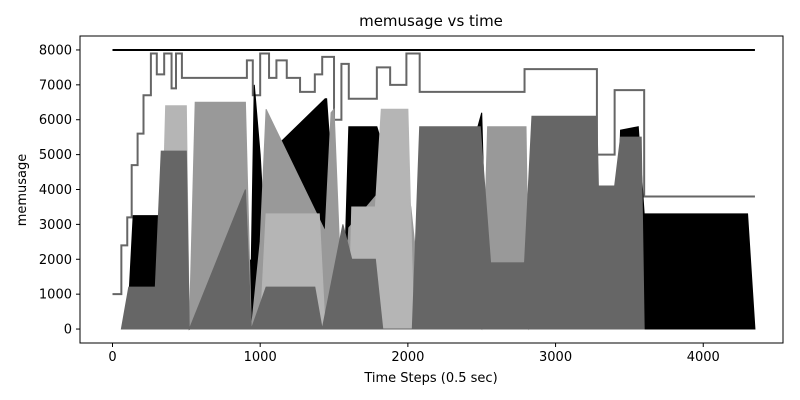  Describe the element at coordinates (703, 357) in the screenshot. I see `x-tick-label: 4000` at that location.